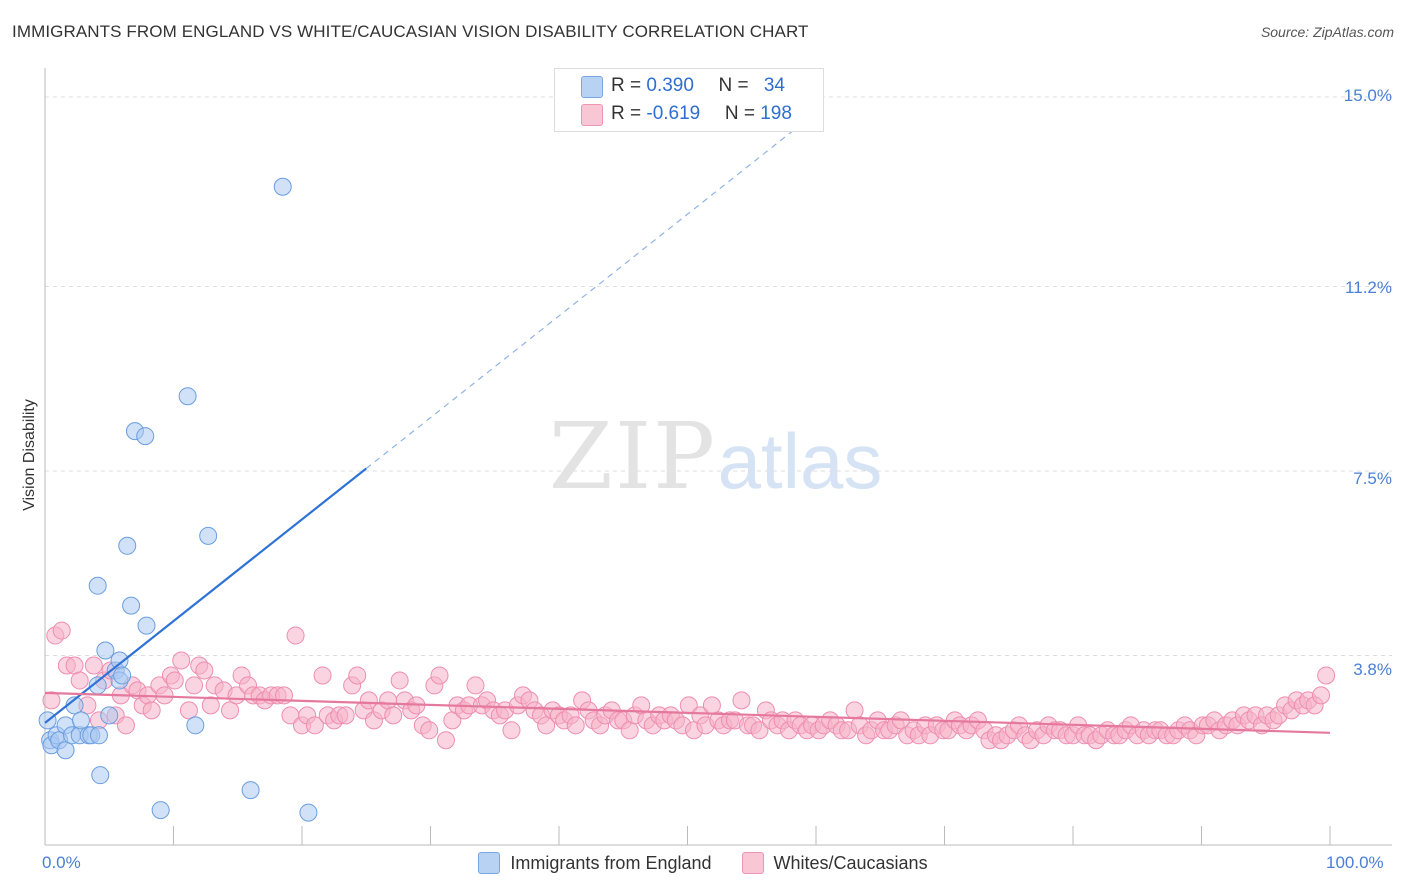 This screenshot has width=1406, height=892. I want to click on source-label: Source: ZipAtlas.com, so click(1327, 32).